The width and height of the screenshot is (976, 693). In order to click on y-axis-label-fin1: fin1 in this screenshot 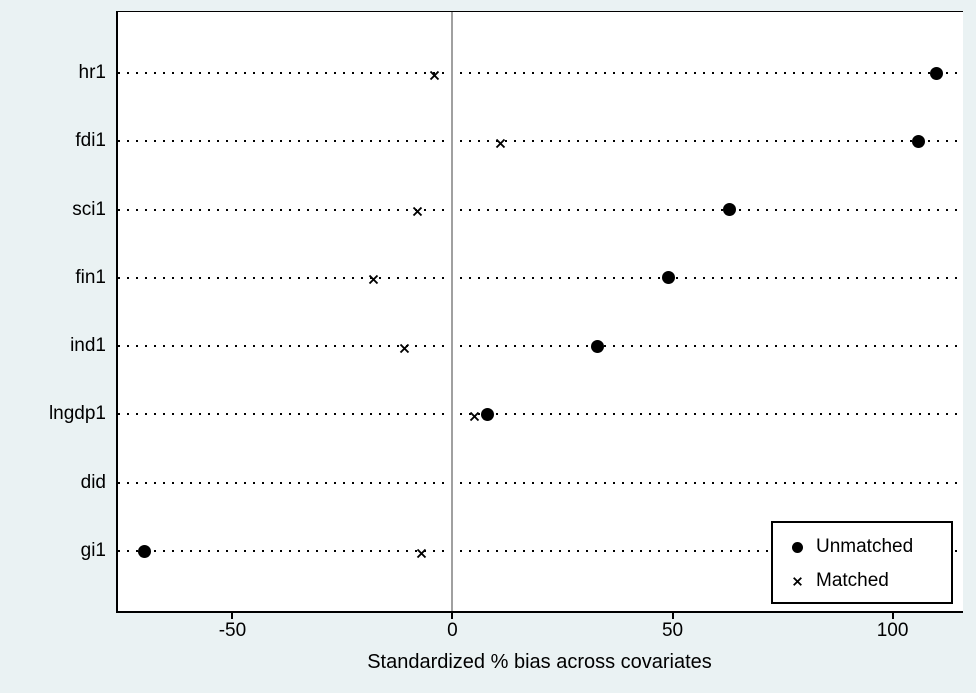, I will do `click(90, 277)`.